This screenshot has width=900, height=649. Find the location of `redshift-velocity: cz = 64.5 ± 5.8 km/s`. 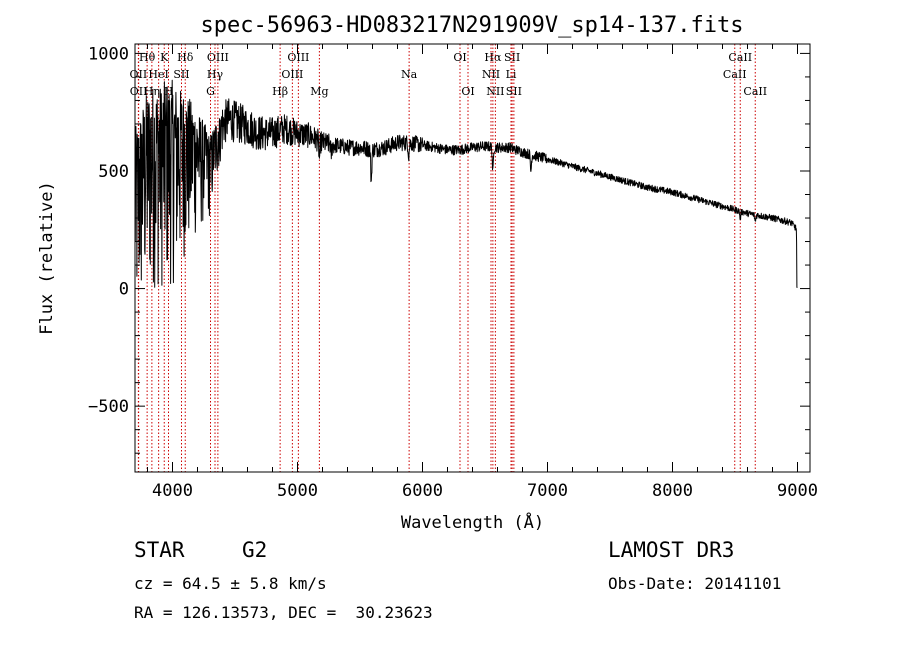

redshift-velocity: cz = 64.5 ± 5.8 km/s is located at coordinates (230, 583).